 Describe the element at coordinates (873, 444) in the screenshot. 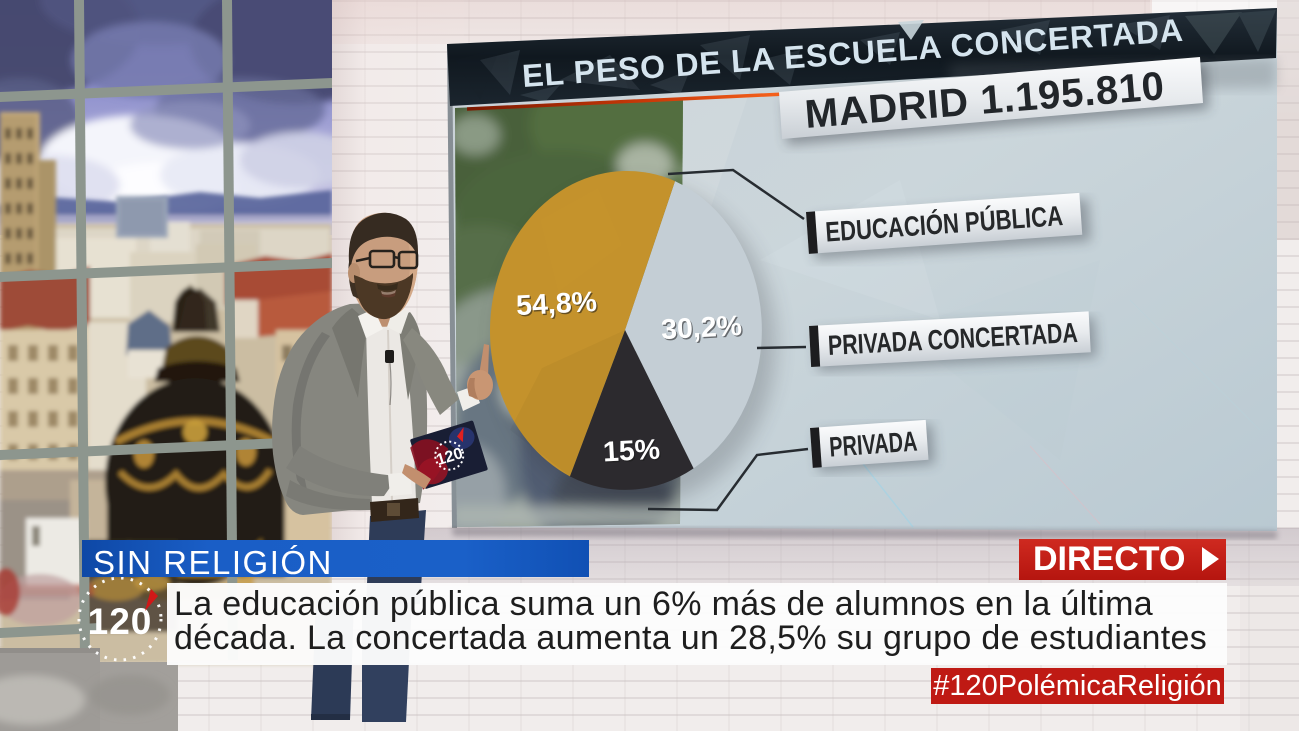

I see `svg-text: PRIVADA` at that location.